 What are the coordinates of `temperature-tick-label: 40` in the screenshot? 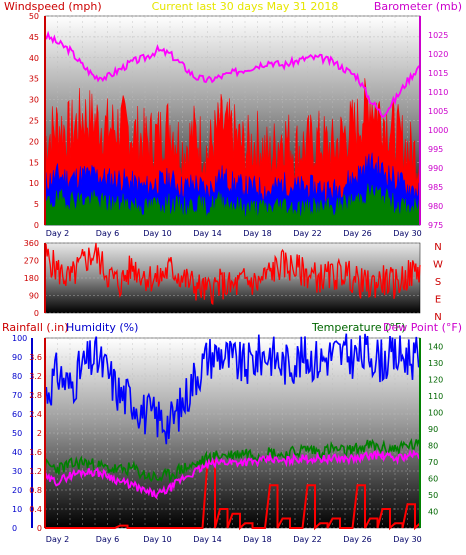 It's located at (433, 511).